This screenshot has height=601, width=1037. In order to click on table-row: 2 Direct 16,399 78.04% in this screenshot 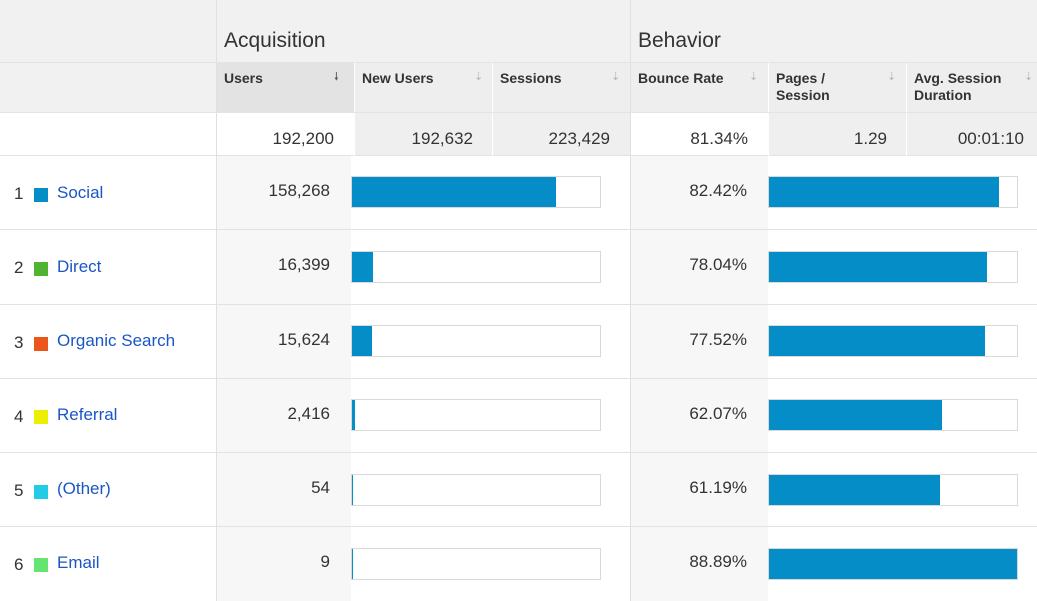, I will do `click(518, 267)`.